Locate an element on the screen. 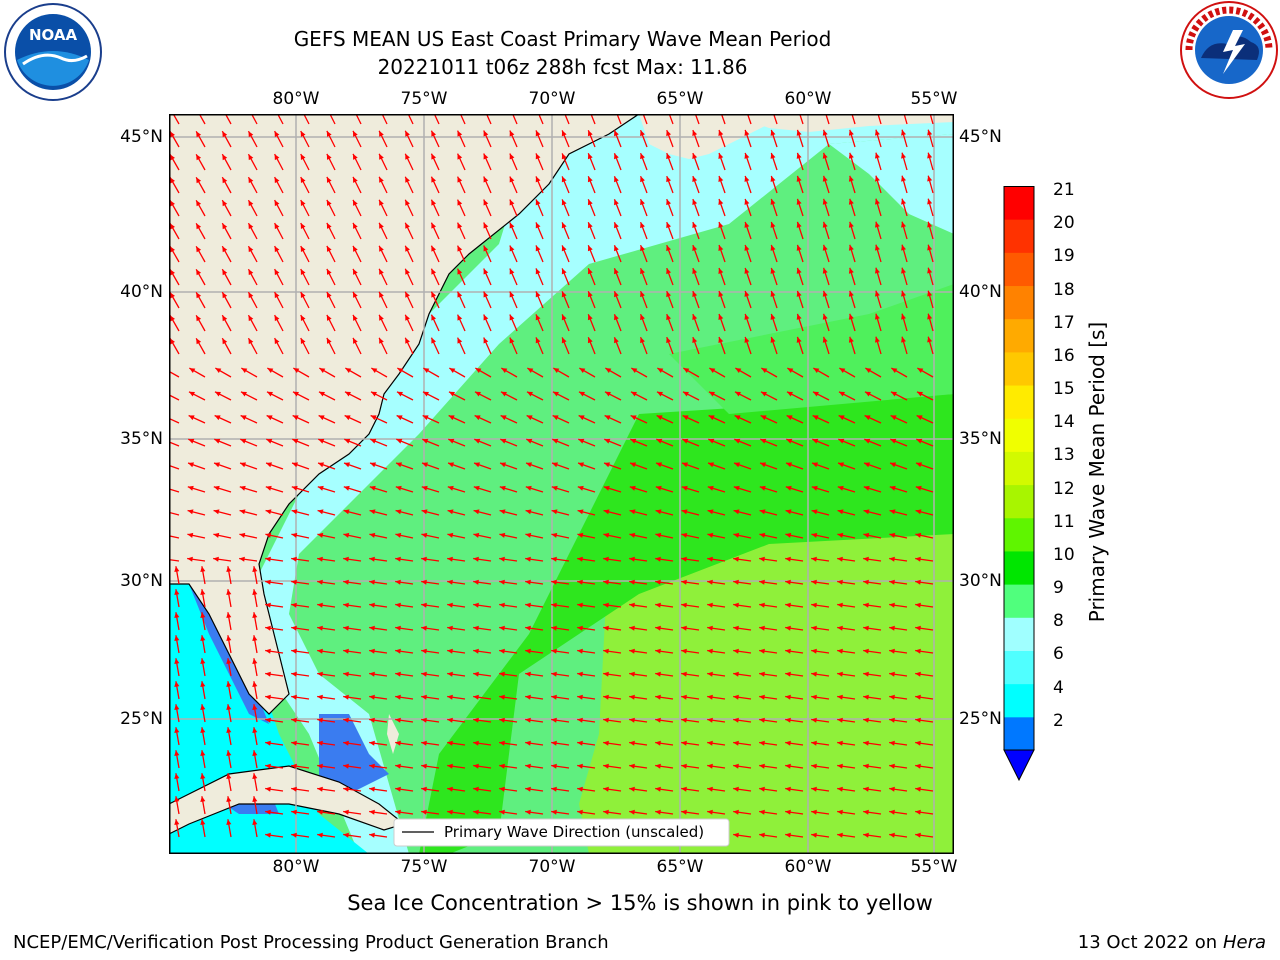 This screenshot has width=1280, height=960. lon-label-bottom-80w: 80°W is located at coordinates (296, 867).